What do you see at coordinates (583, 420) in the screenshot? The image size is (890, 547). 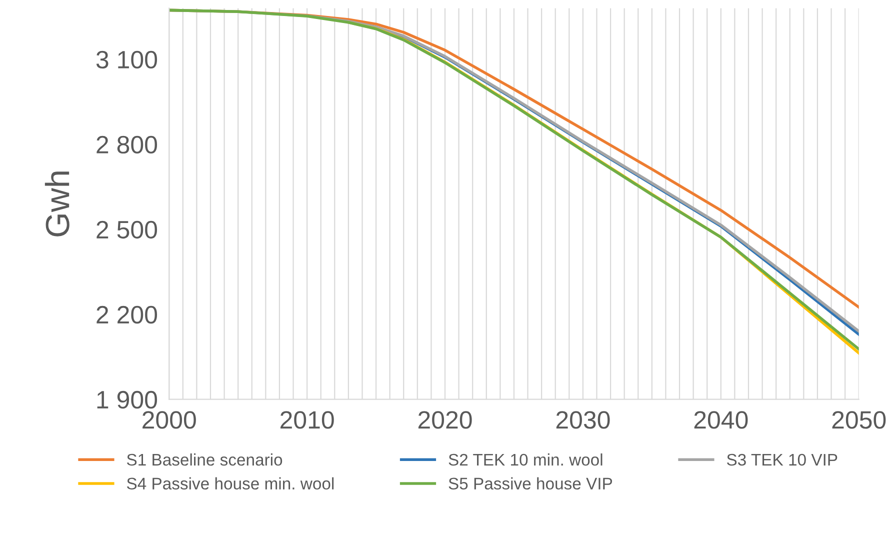 I see `x-tick-label: 2030` at bounding box center [583, 420].